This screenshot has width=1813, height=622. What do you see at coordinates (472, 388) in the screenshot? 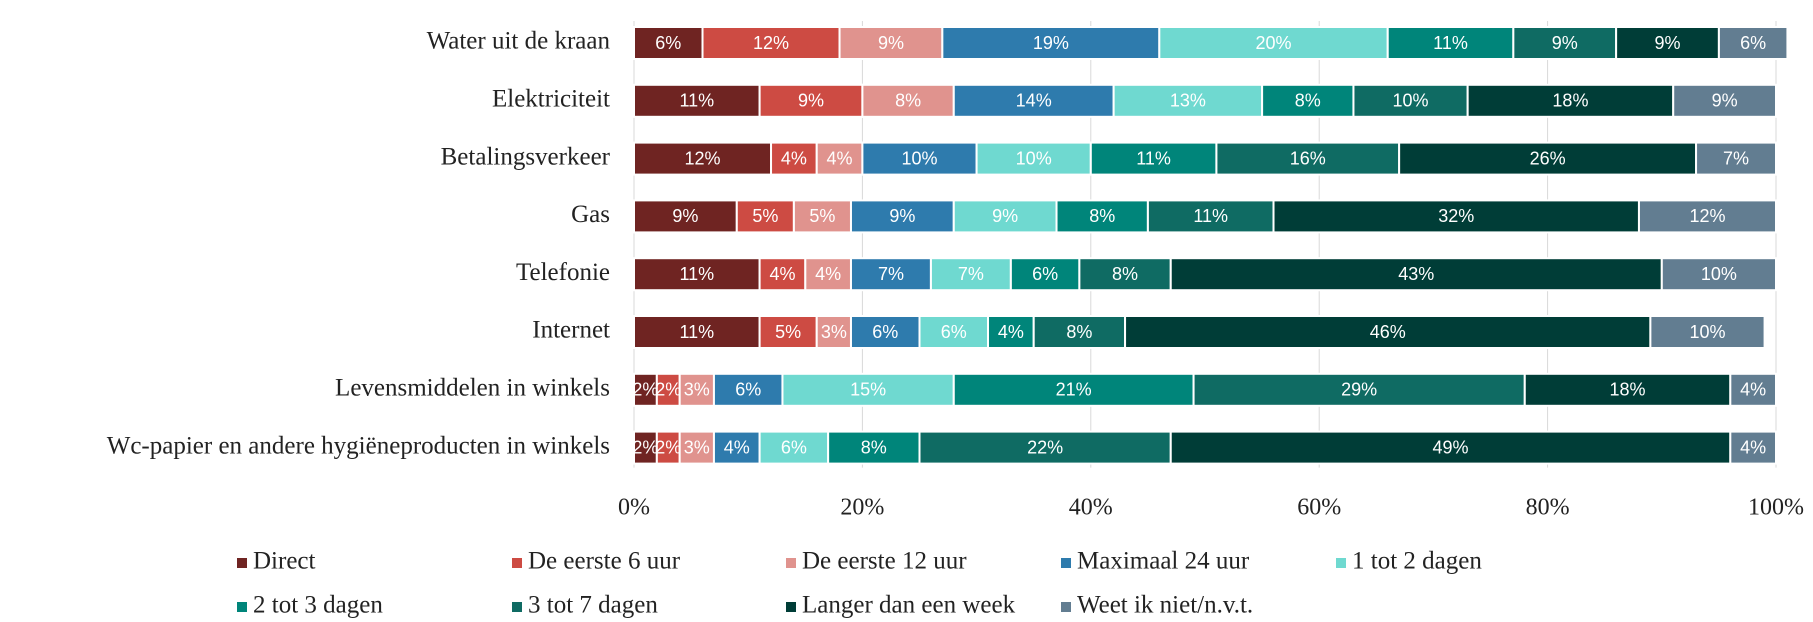
I see `category-label: Levensmiddelen in winkels` at bounding box center [472, 388].